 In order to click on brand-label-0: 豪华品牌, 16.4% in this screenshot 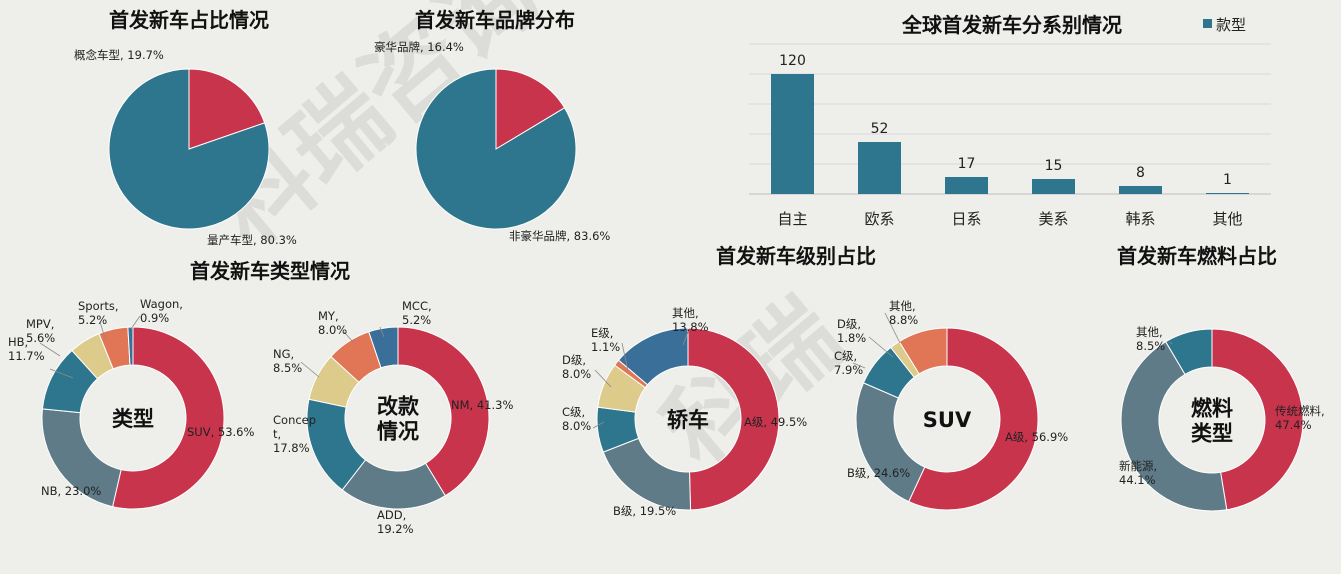, I will do `click(419, 47)`.